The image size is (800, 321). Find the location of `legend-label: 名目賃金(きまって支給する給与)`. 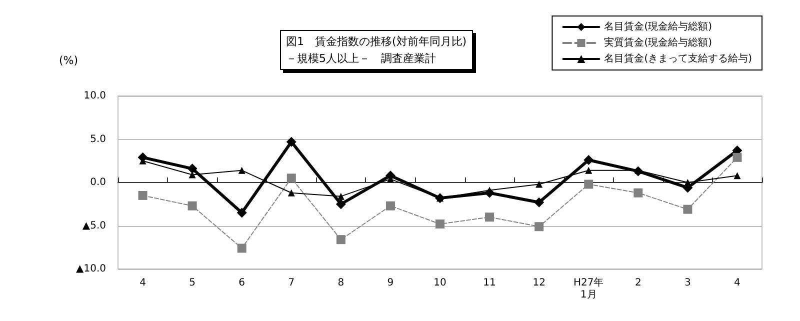

legend-label: 名目賃金(きまって支給する給与) is located at coordinates (678, 58).